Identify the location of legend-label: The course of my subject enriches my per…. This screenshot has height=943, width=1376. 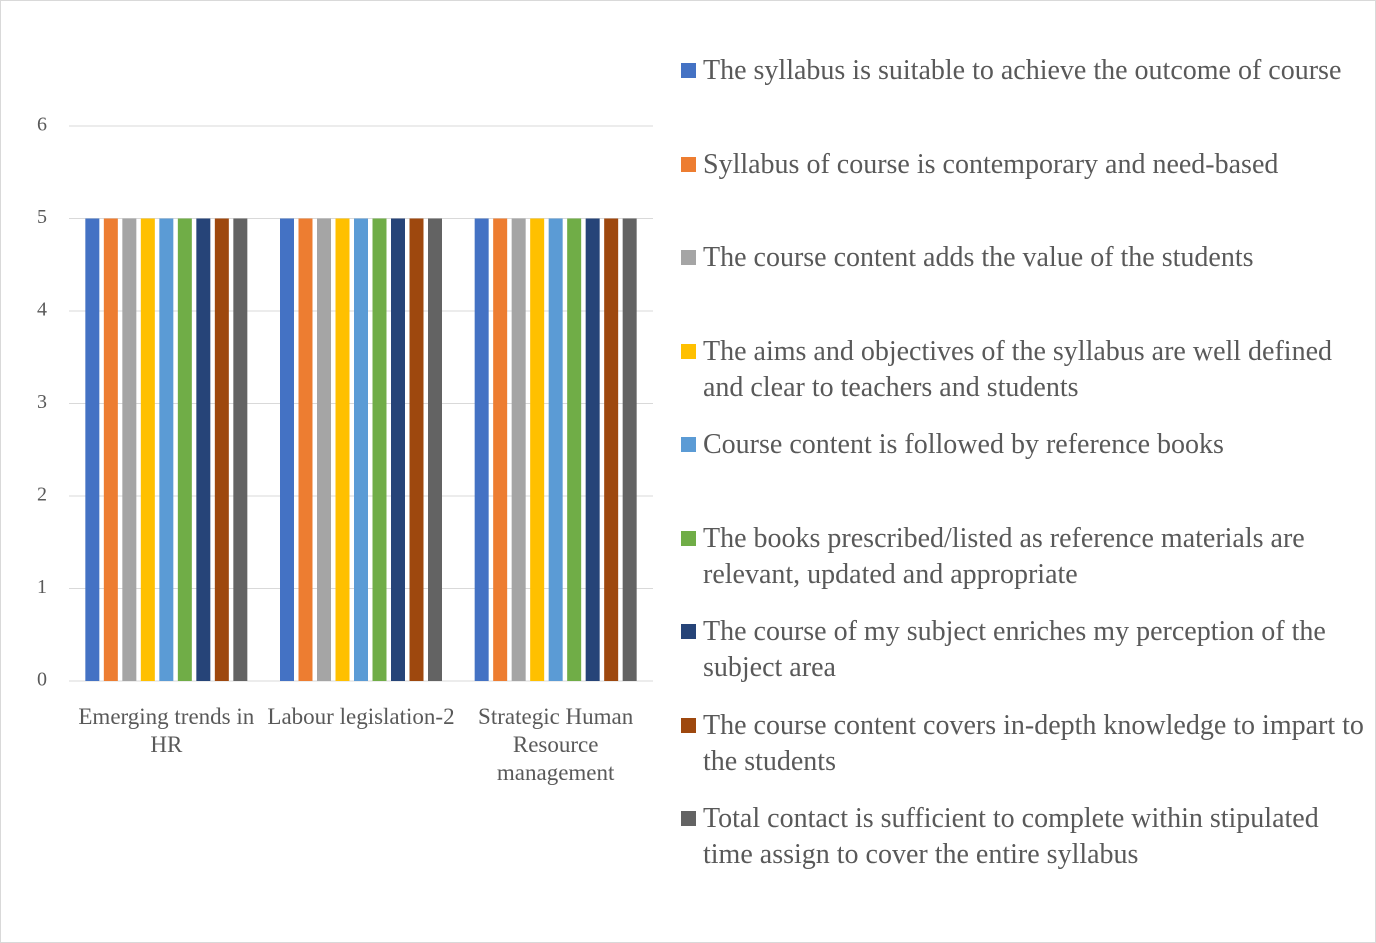
(1014, 649).